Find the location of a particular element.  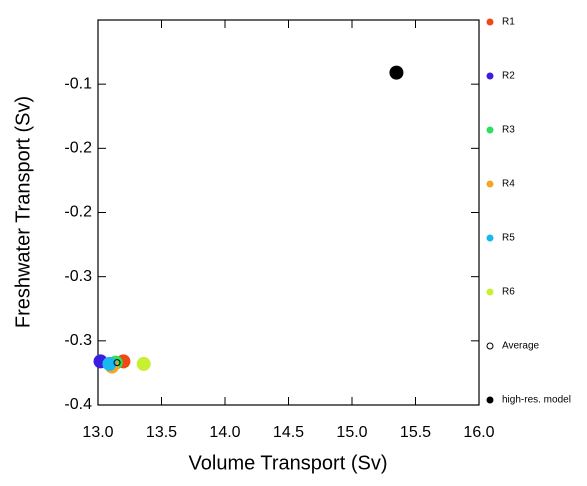

x-tick-label: 16.0 is located at coordinates (478, 432).